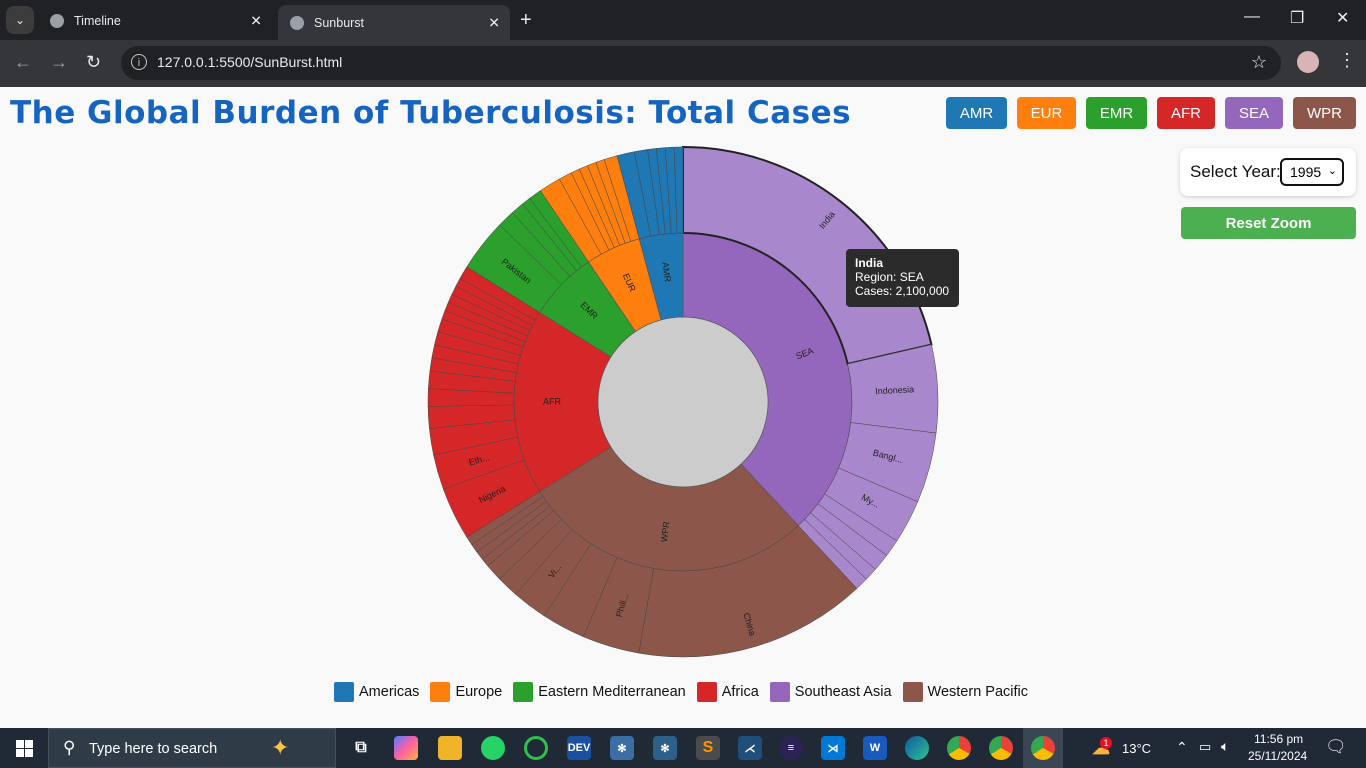 This screenshot has width=1366, height=768. I want to click on network-app-icon: ✻, so click(622, 748).